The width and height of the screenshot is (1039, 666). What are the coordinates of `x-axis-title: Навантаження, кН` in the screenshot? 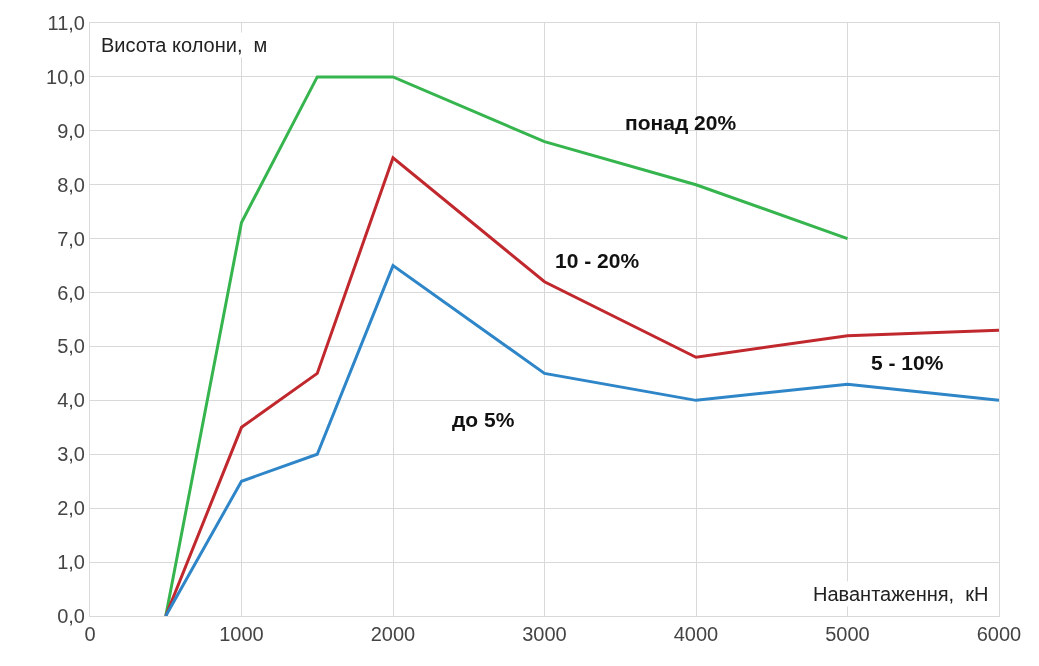 It's located at (901, 594).